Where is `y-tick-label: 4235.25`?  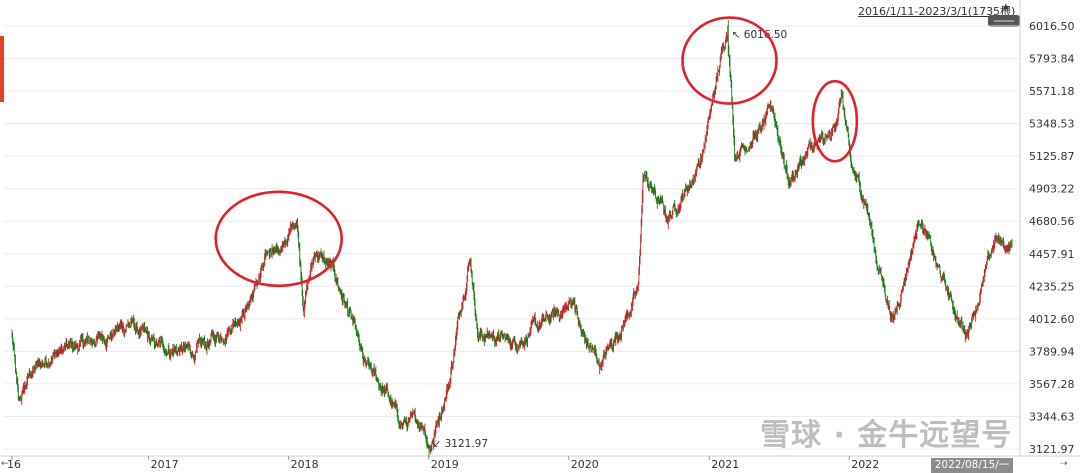
y-tick-label: 4235.25 is located at coordinates (1052, 286).